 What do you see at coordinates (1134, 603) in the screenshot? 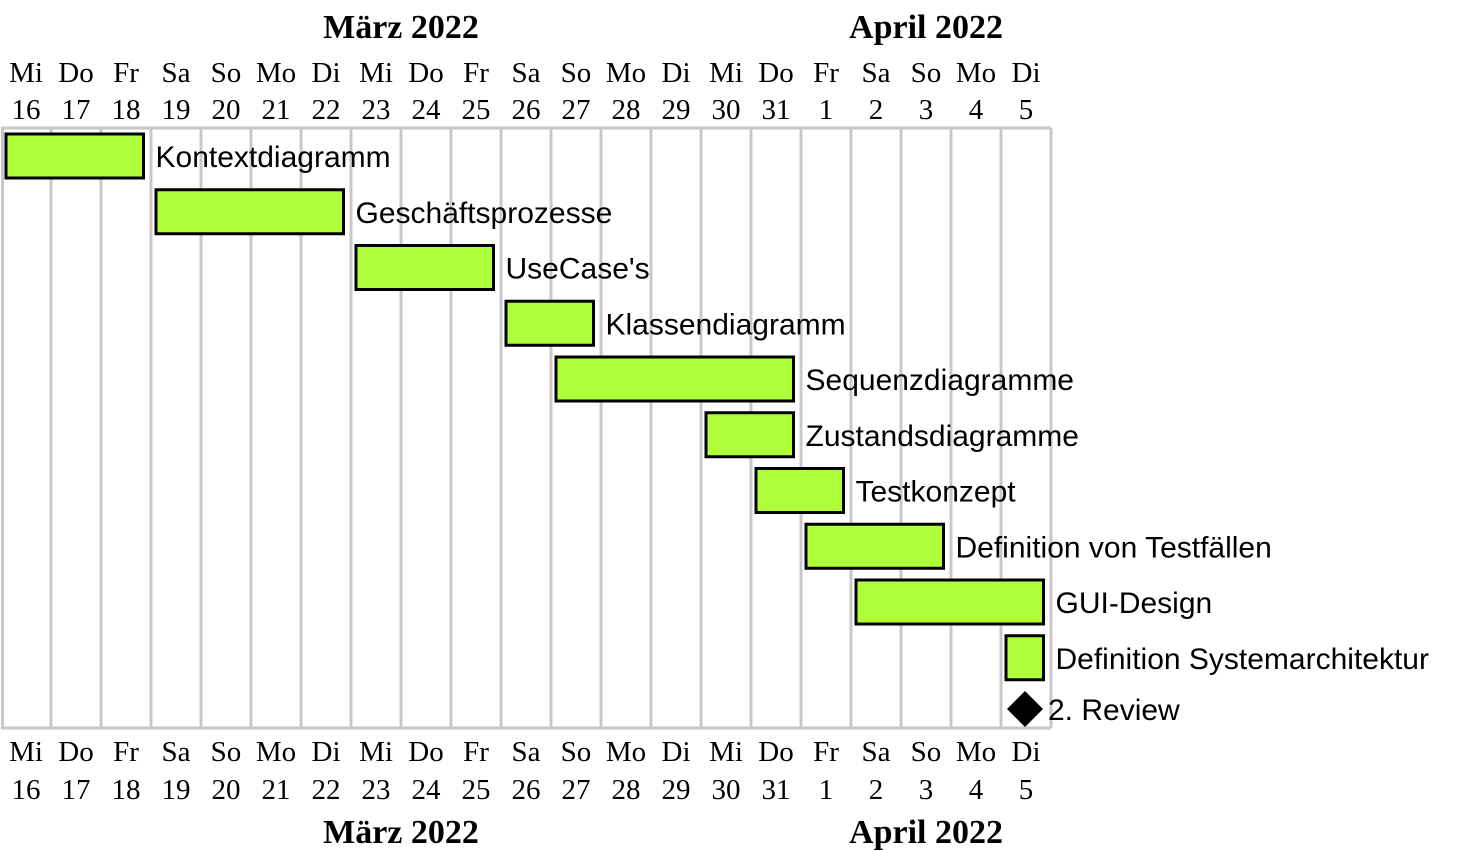
I see `task-label: GUI-Design` at bounding box center [1134, 603].